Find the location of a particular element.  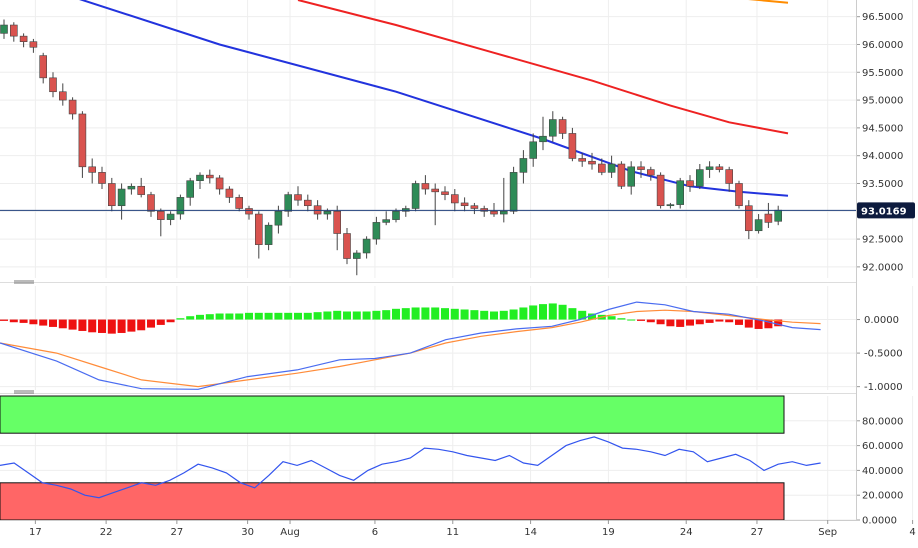

price-tick-label: 94.0000 is located at coordinates (882, 156).